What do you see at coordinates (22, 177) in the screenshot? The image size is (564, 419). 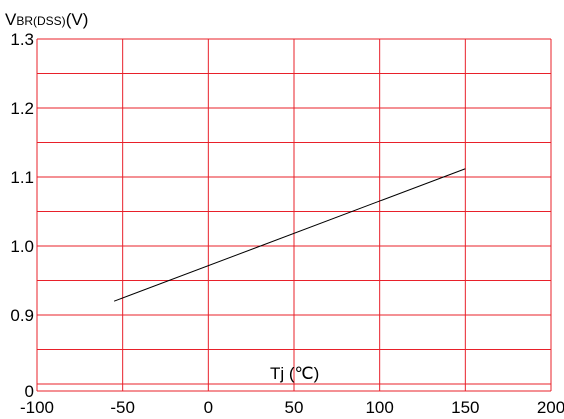 I see `y-tick-label: 1.1` at bounding box center [22, 177].